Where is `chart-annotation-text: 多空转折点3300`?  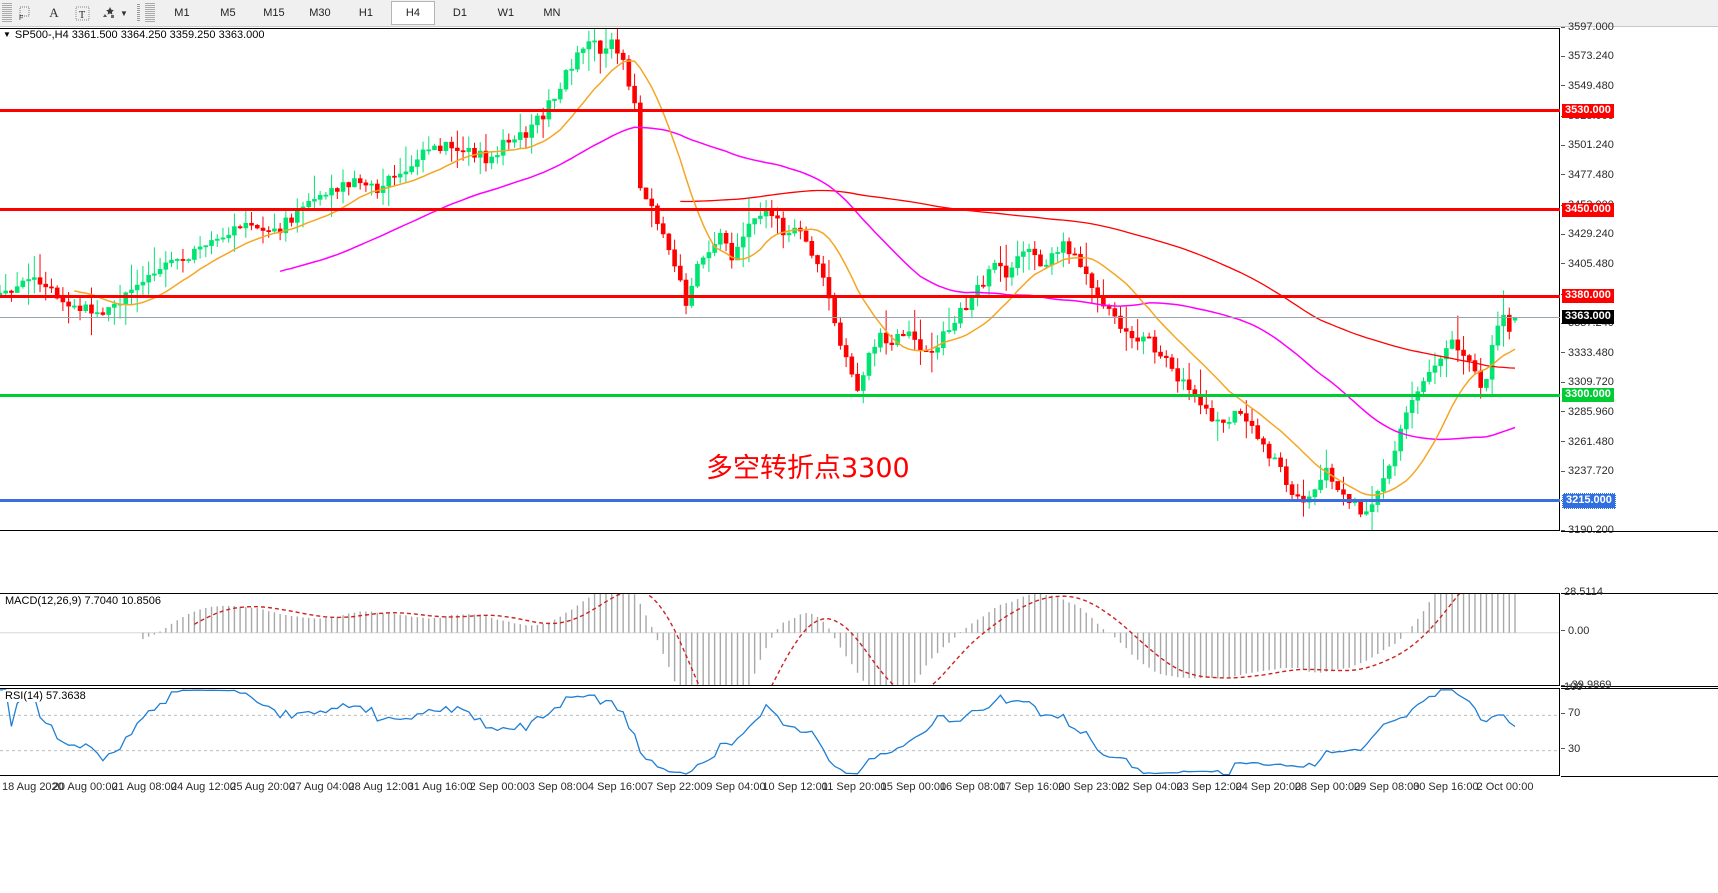
chart-annotation-text: 多空转折点3300 is located at coordinates (808, 468).